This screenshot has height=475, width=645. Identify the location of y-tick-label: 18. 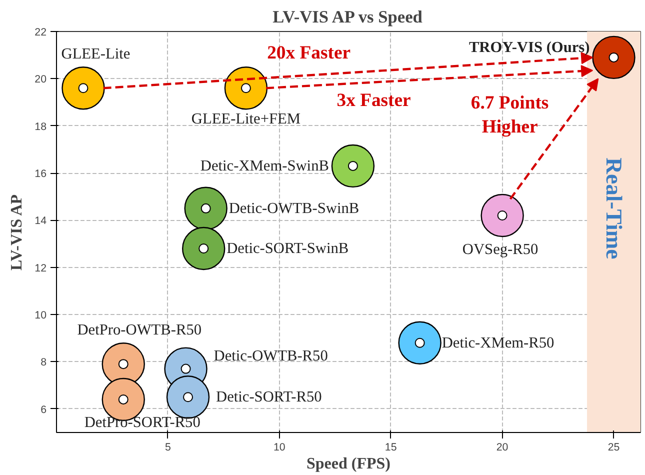
(40, 126).